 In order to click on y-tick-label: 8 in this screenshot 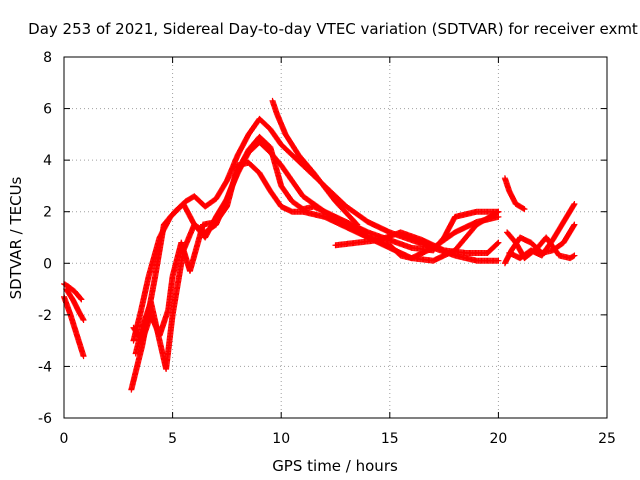, I will do `click(47, 58)`.